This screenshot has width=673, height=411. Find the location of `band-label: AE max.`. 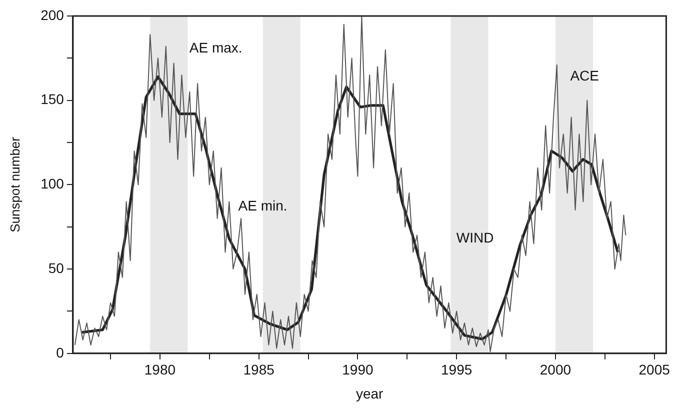

band-label: AE max. is located at coordinates (215, 48).